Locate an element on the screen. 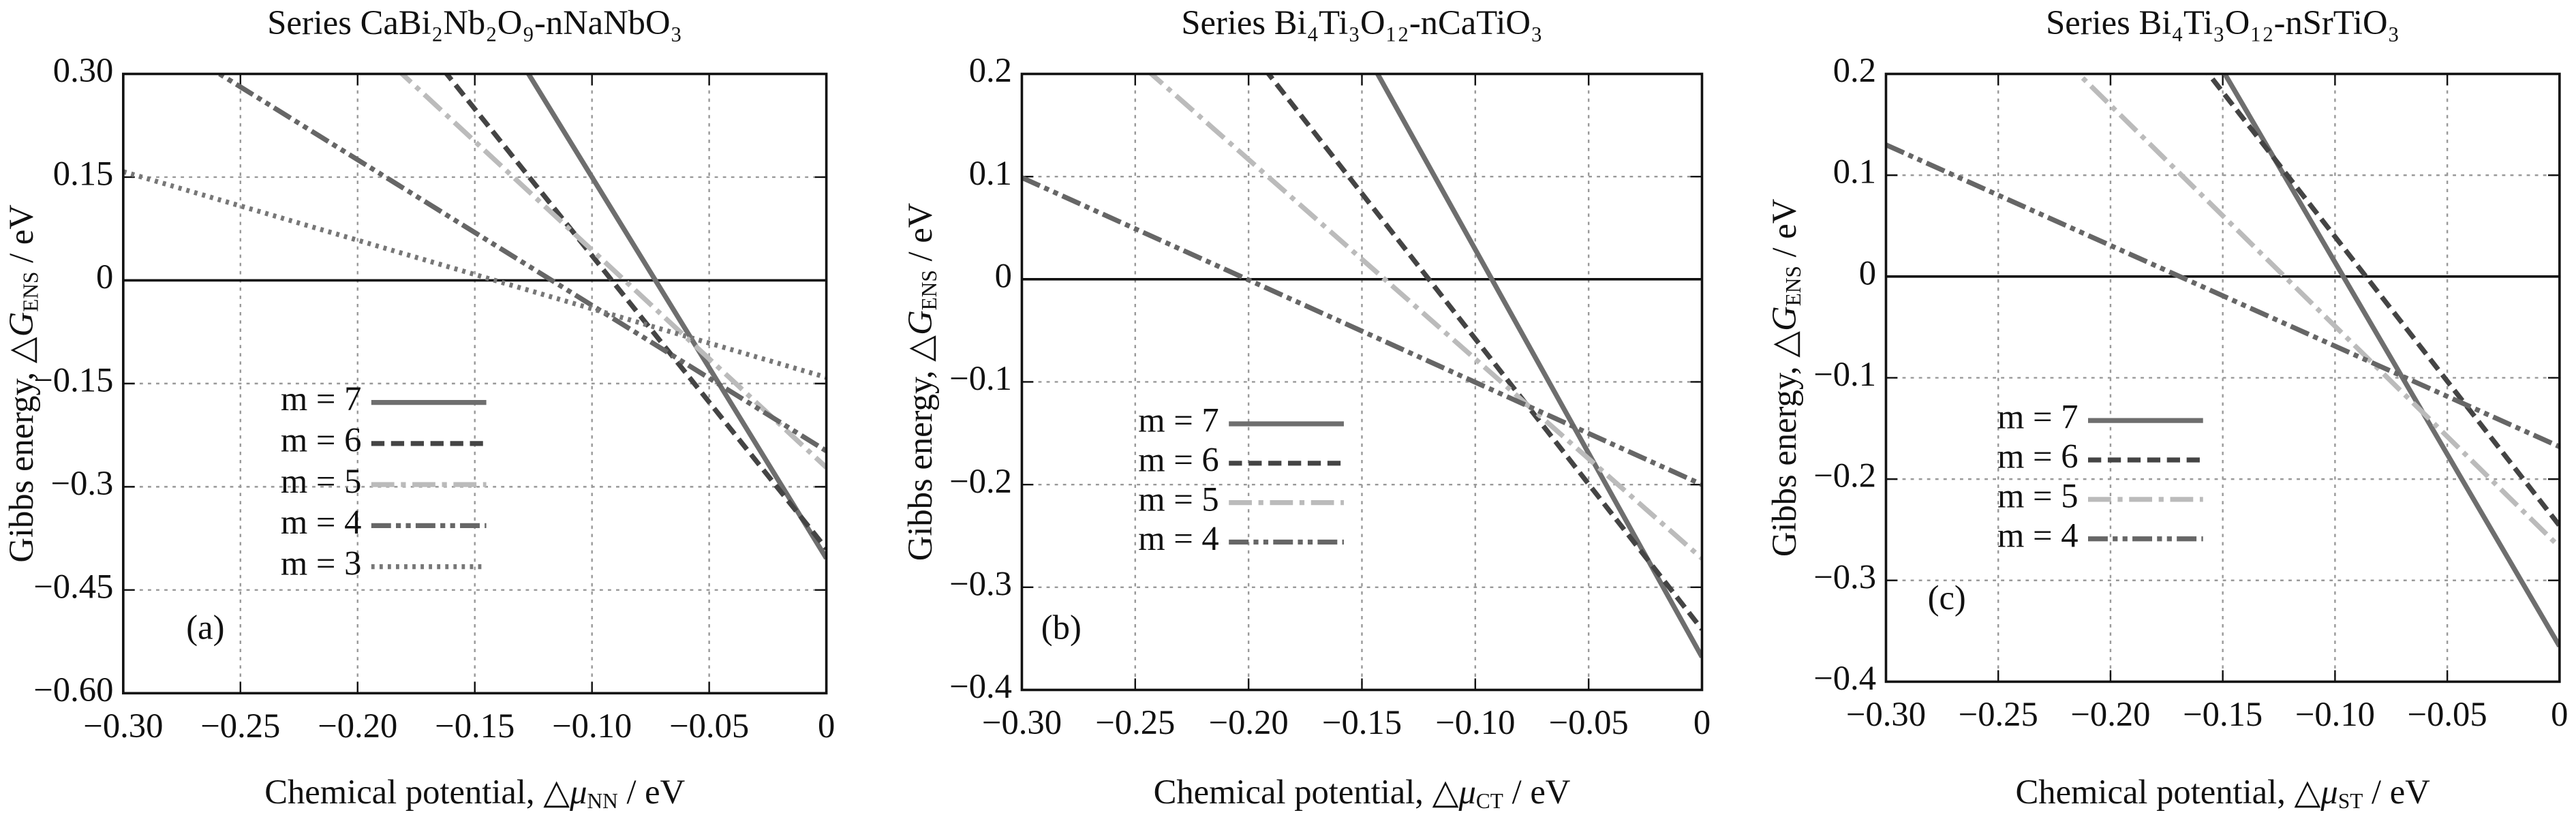  panel-label: (a) is located at coordinates (205, 627).